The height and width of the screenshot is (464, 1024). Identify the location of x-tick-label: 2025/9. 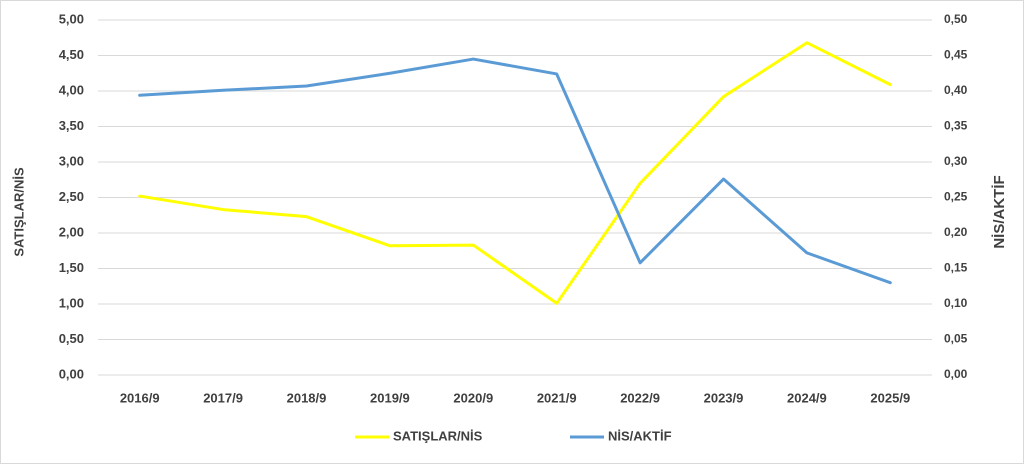
(890, 397).